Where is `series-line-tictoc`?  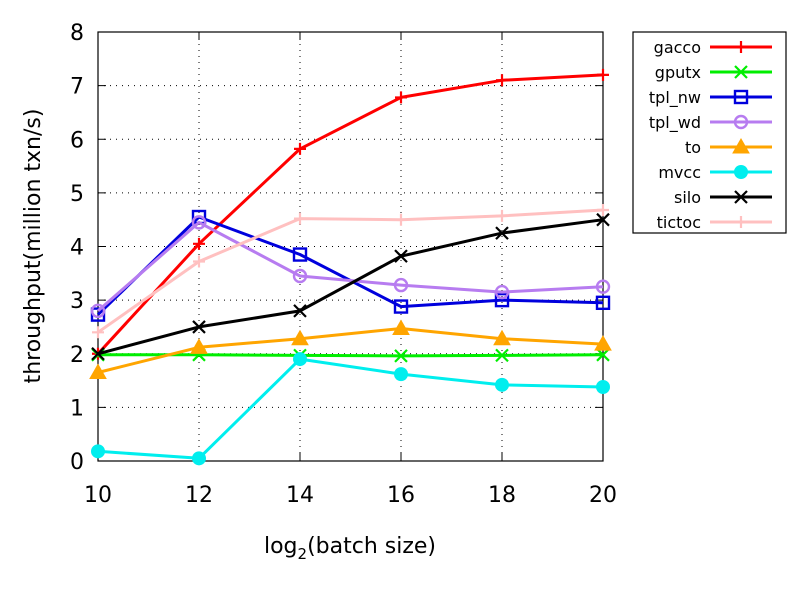
series-line-tictoc is located at coordinates (350, 271).